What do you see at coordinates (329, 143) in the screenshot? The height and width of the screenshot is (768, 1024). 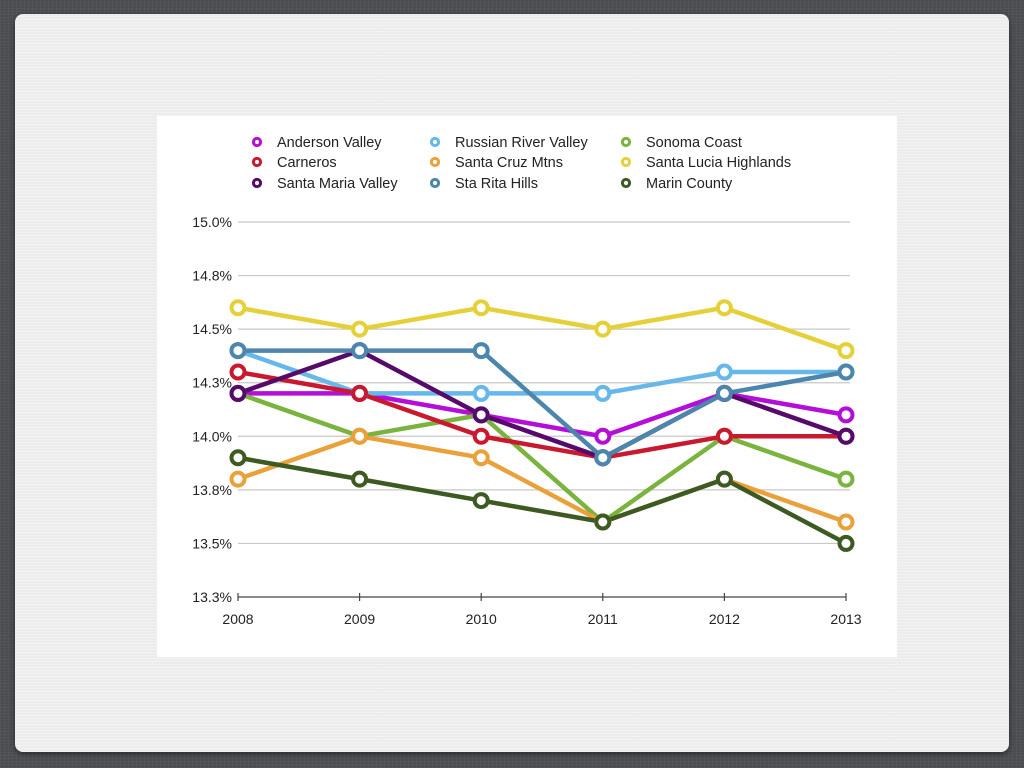 I see `legend-label: Anderson Valley` at bounding box center [329, 143].